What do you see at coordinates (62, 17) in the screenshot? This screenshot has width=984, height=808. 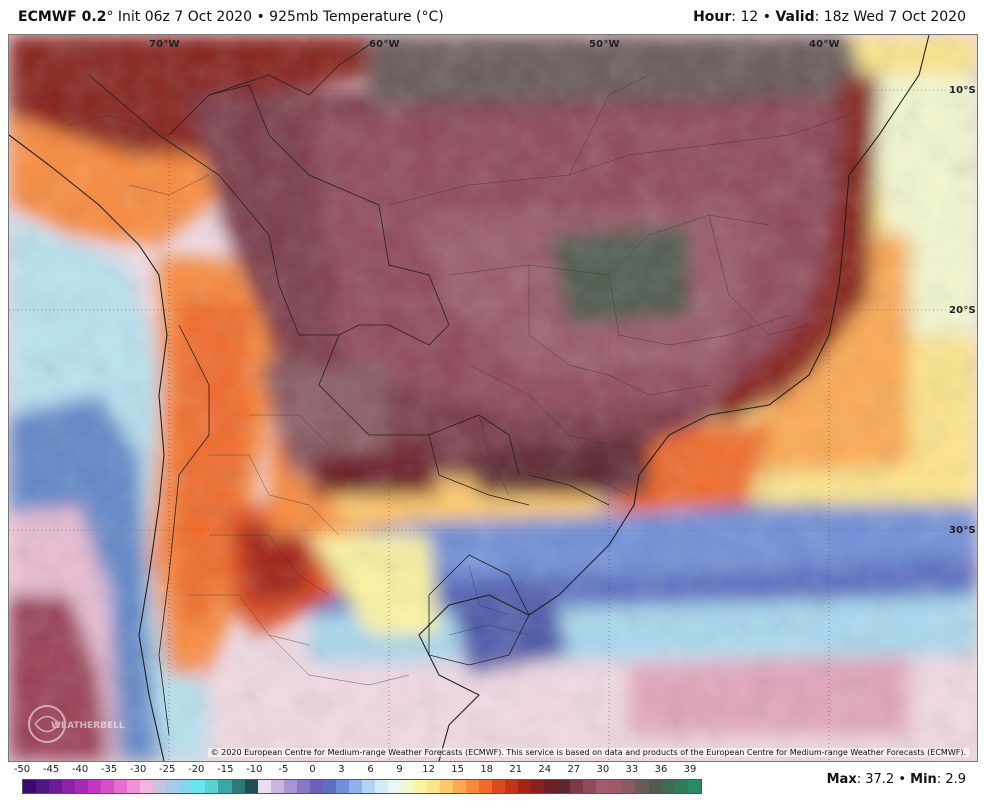 I see `model-name: ECMWF 0.2` at bounding box center [62, 17].